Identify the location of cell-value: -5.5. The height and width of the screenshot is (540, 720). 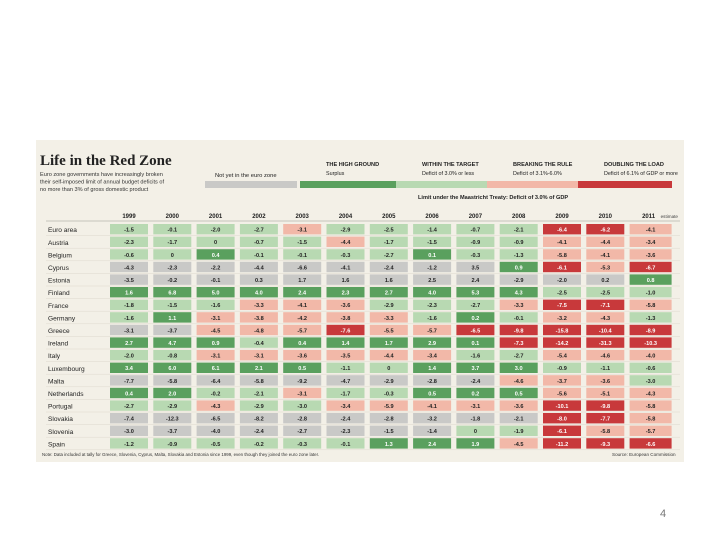
(389, 331).